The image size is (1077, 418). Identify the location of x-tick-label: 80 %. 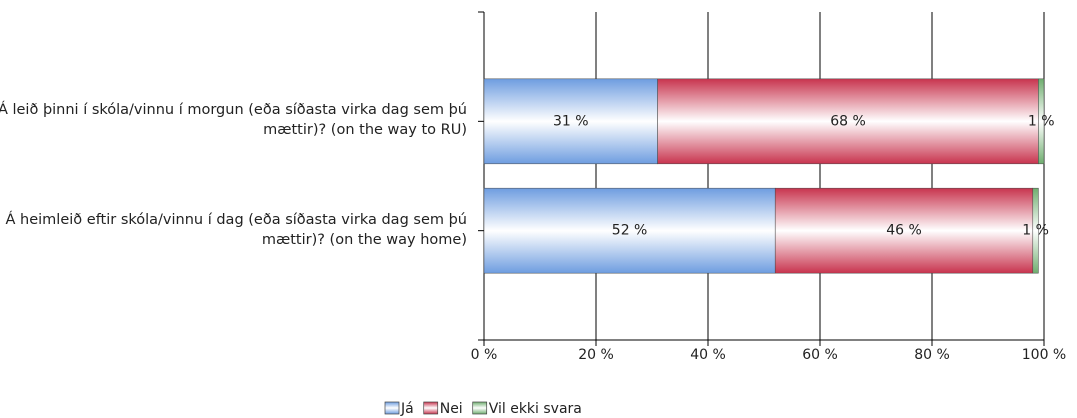
(932, 355).